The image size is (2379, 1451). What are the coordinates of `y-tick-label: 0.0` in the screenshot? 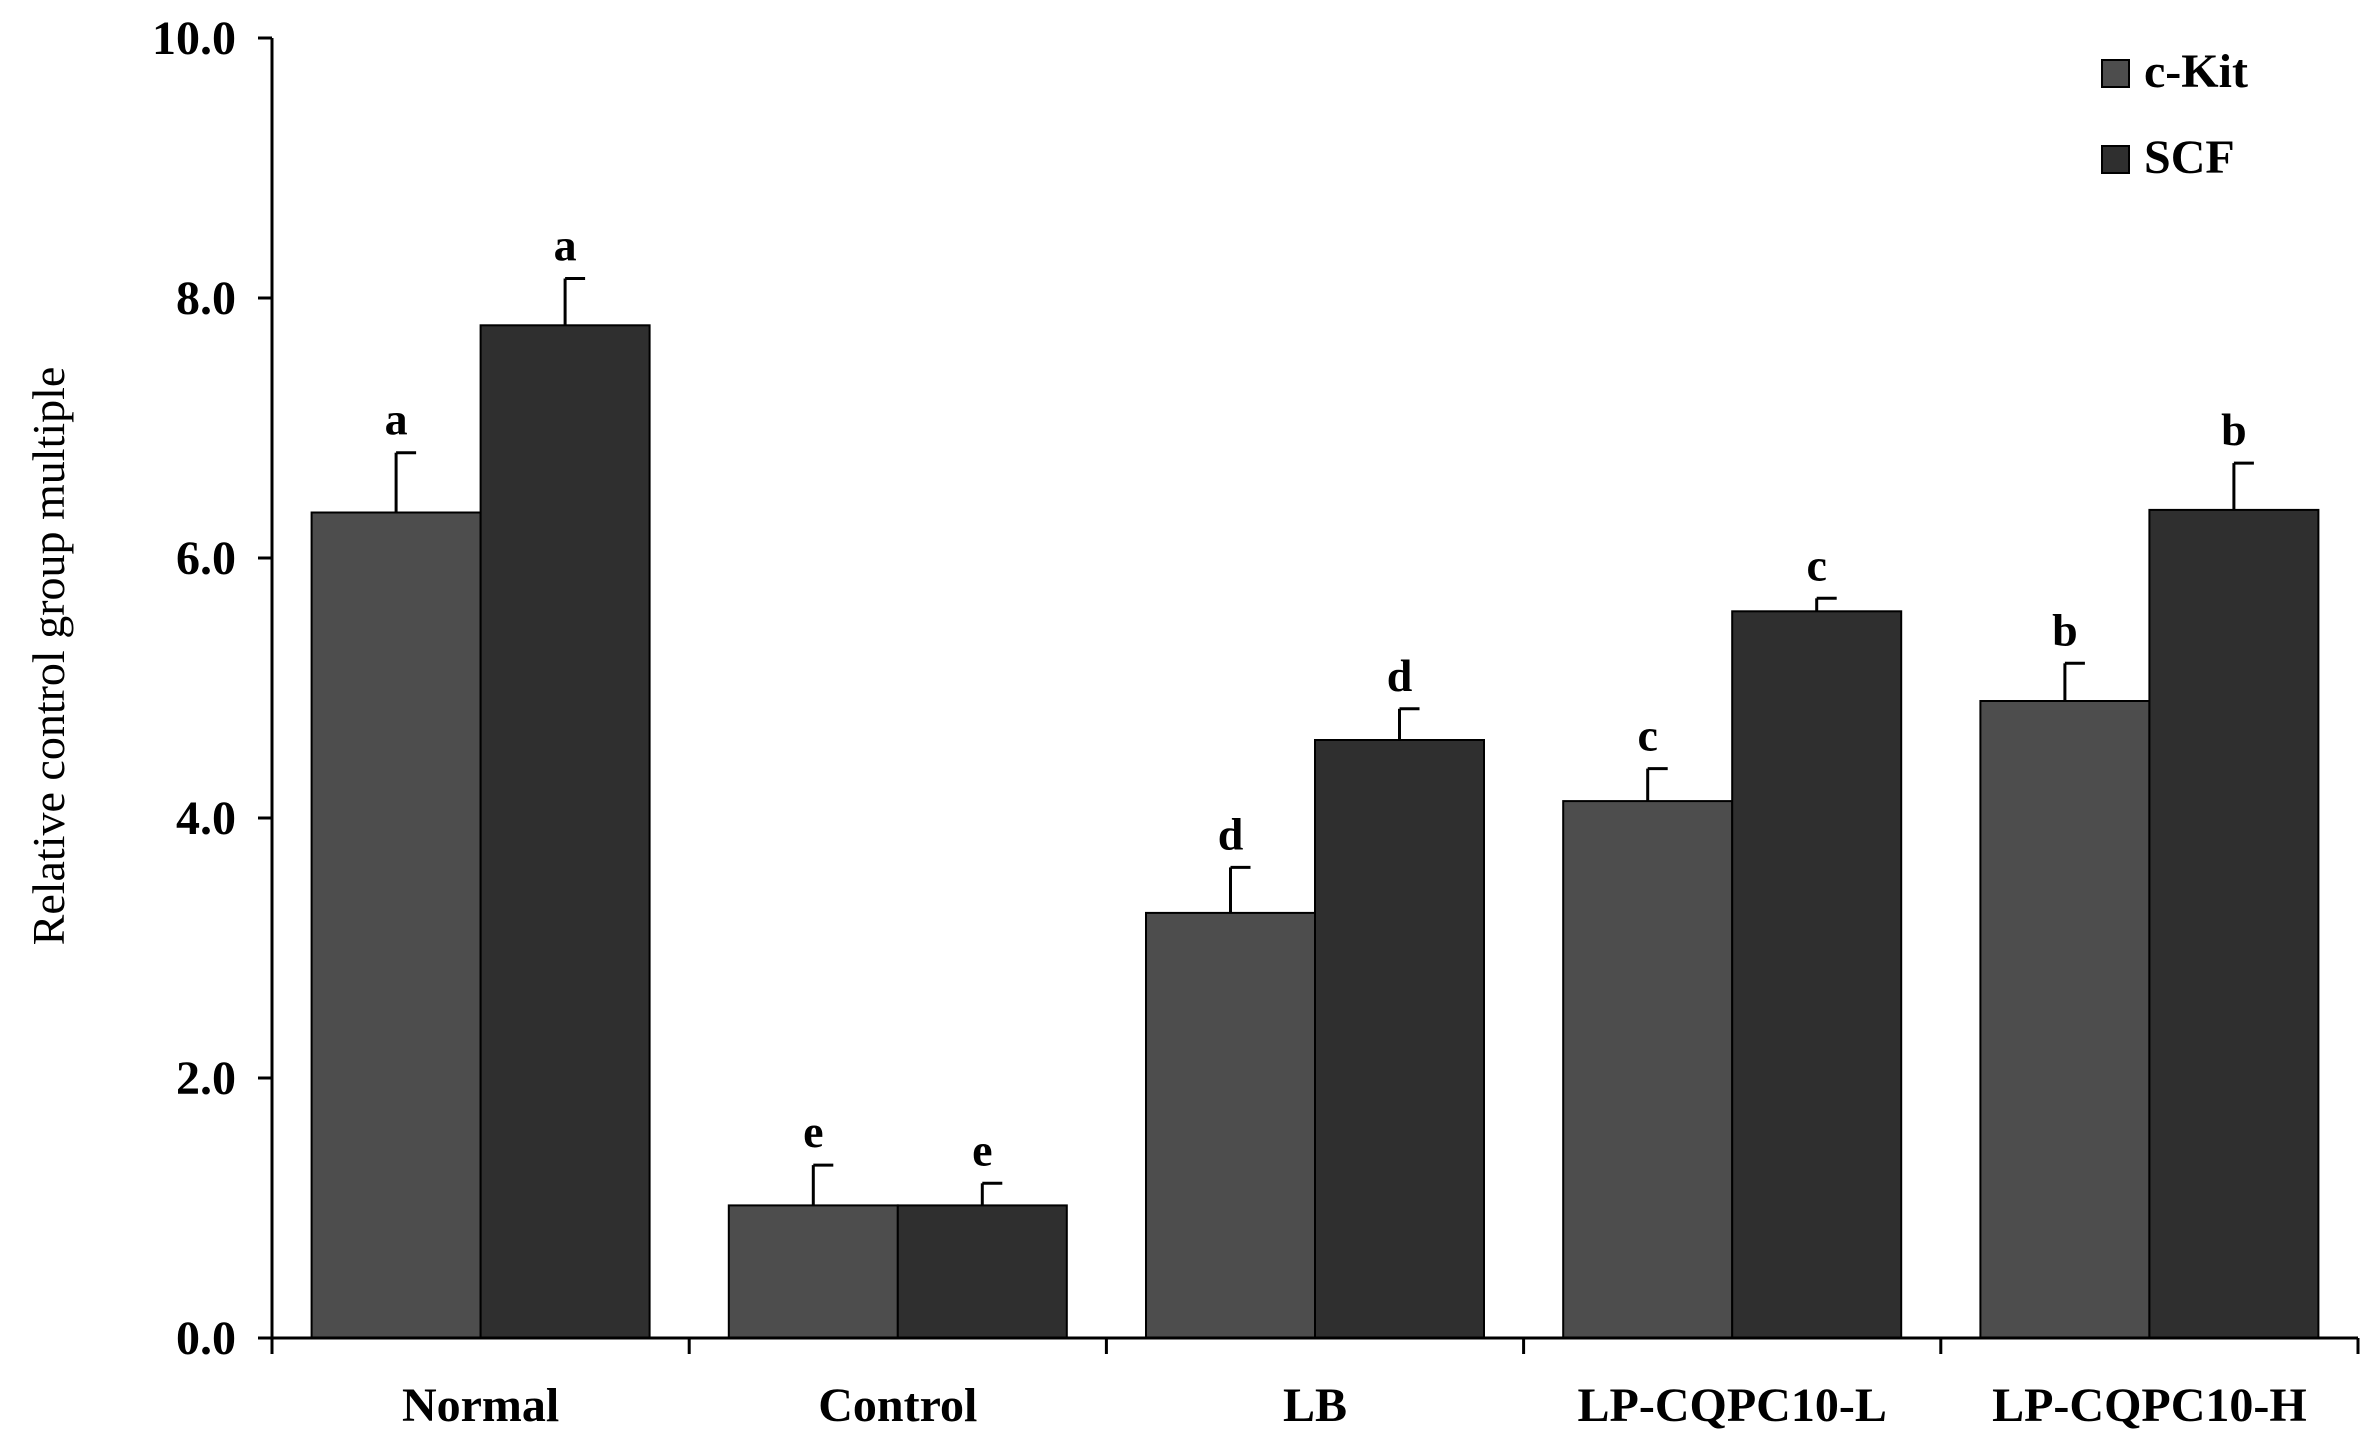 It's located at (206, 1338).